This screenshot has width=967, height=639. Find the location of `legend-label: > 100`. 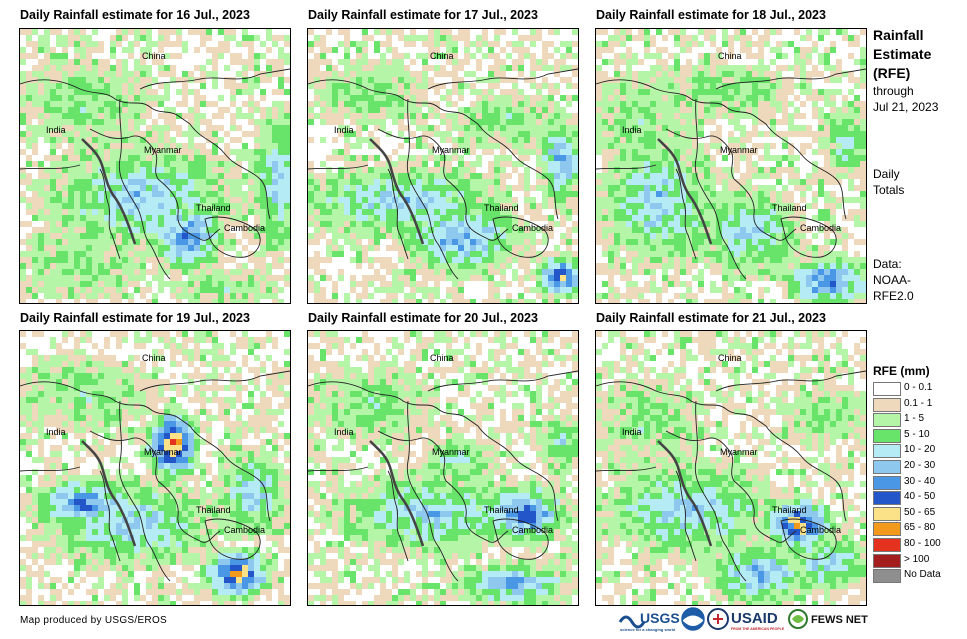

legend-label: > 100 is located at coordinates (917, 559).